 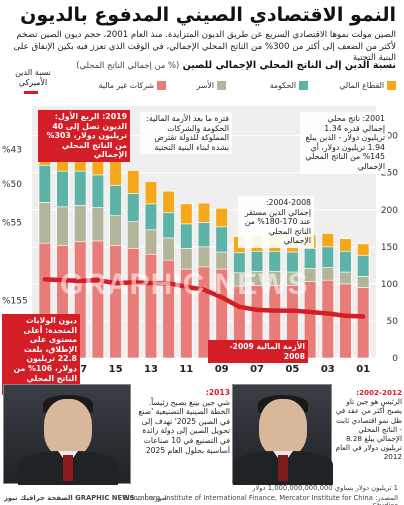 I want to click on bar-government-2011, so click(x=186, y=236).